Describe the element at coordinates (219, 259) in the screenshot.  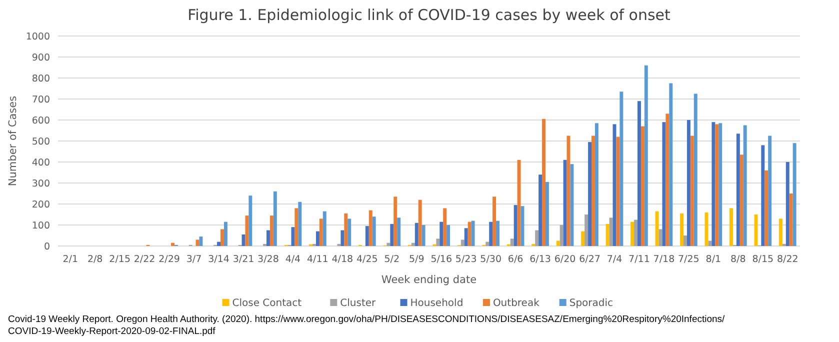
I see `x-tick-label: 3/14` at that location.